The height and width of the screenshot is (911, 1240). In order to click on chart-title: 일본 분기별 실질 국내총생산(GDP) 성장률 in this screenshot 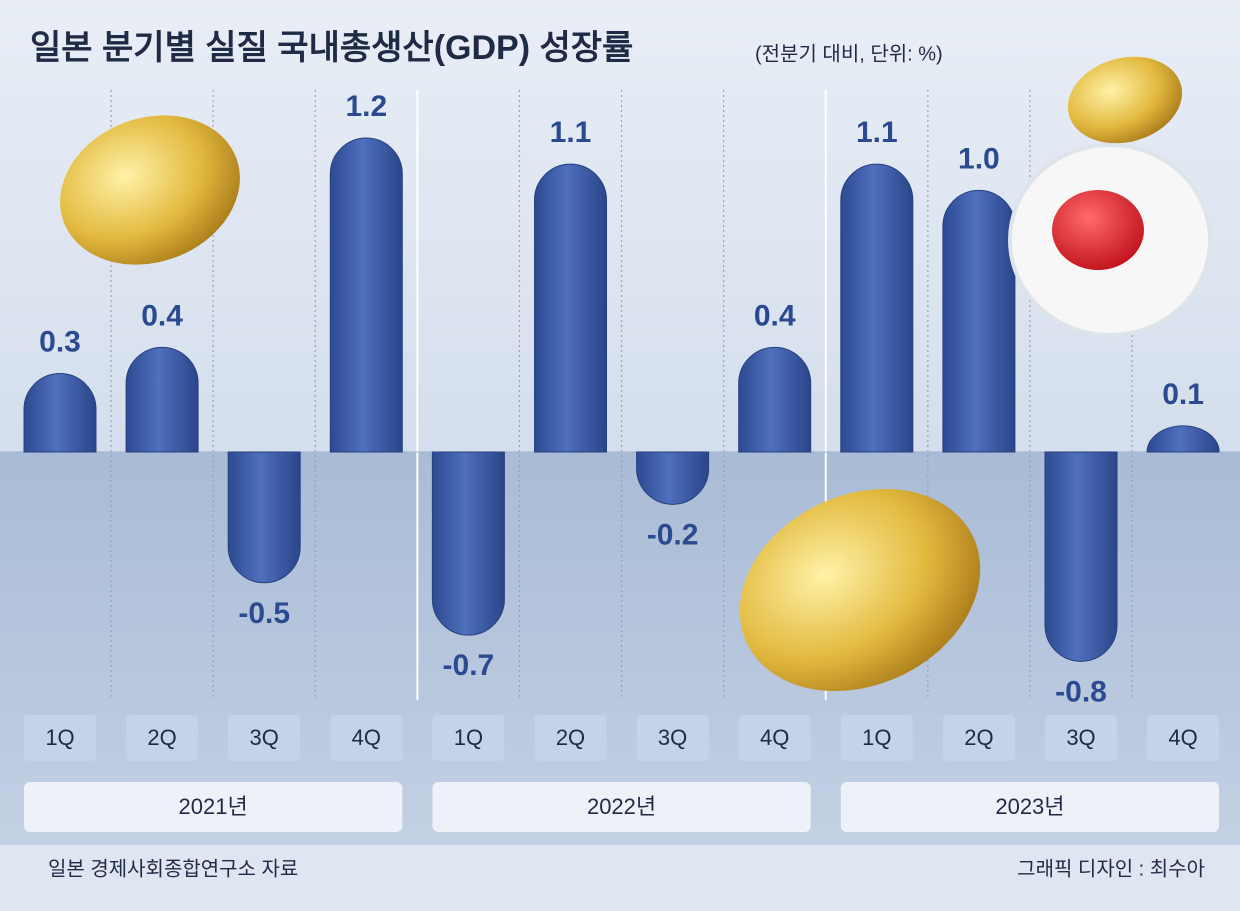, I will do `click(331, 48)`.